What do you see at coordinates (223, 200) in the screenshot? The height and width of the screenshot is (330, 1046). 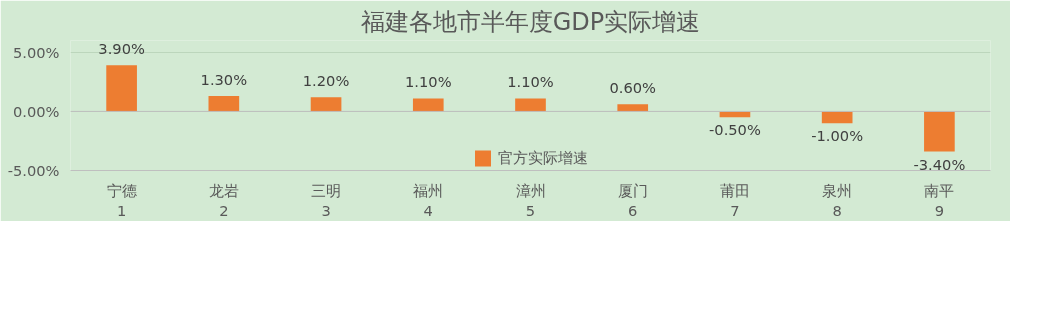 I see `x-tick-label: 龙岩 2` at bounding box center [223, 200].